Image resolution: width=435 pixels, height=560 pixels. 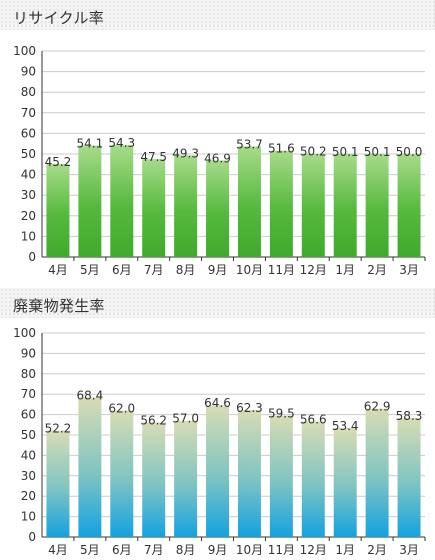 What do you see at coordinates (281, 149) in the screenshot?
I see `data-label: 51.6` at bounding box center [281, 149].